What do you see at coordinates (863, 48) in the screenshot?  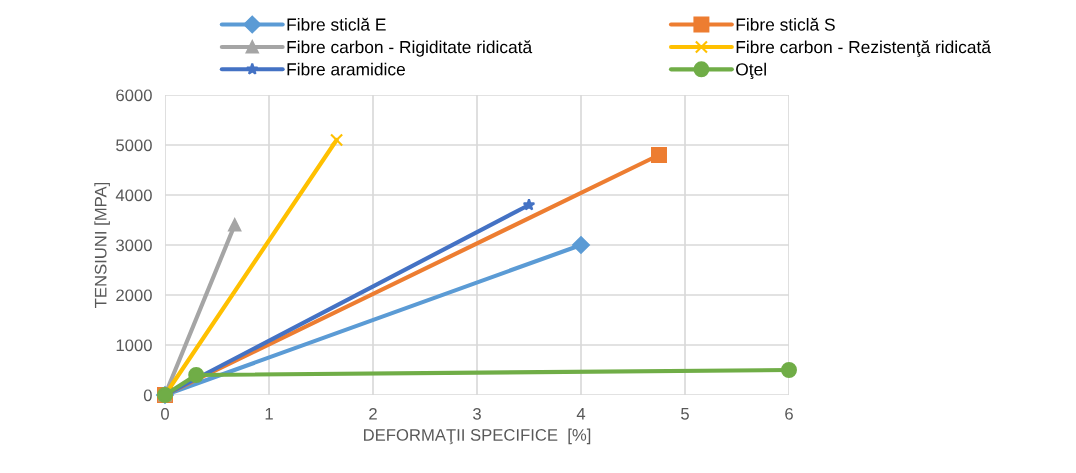 I see `legend-label: Fibre carbon - Rezistenţă ridicată` at bounding box center [863, 48].